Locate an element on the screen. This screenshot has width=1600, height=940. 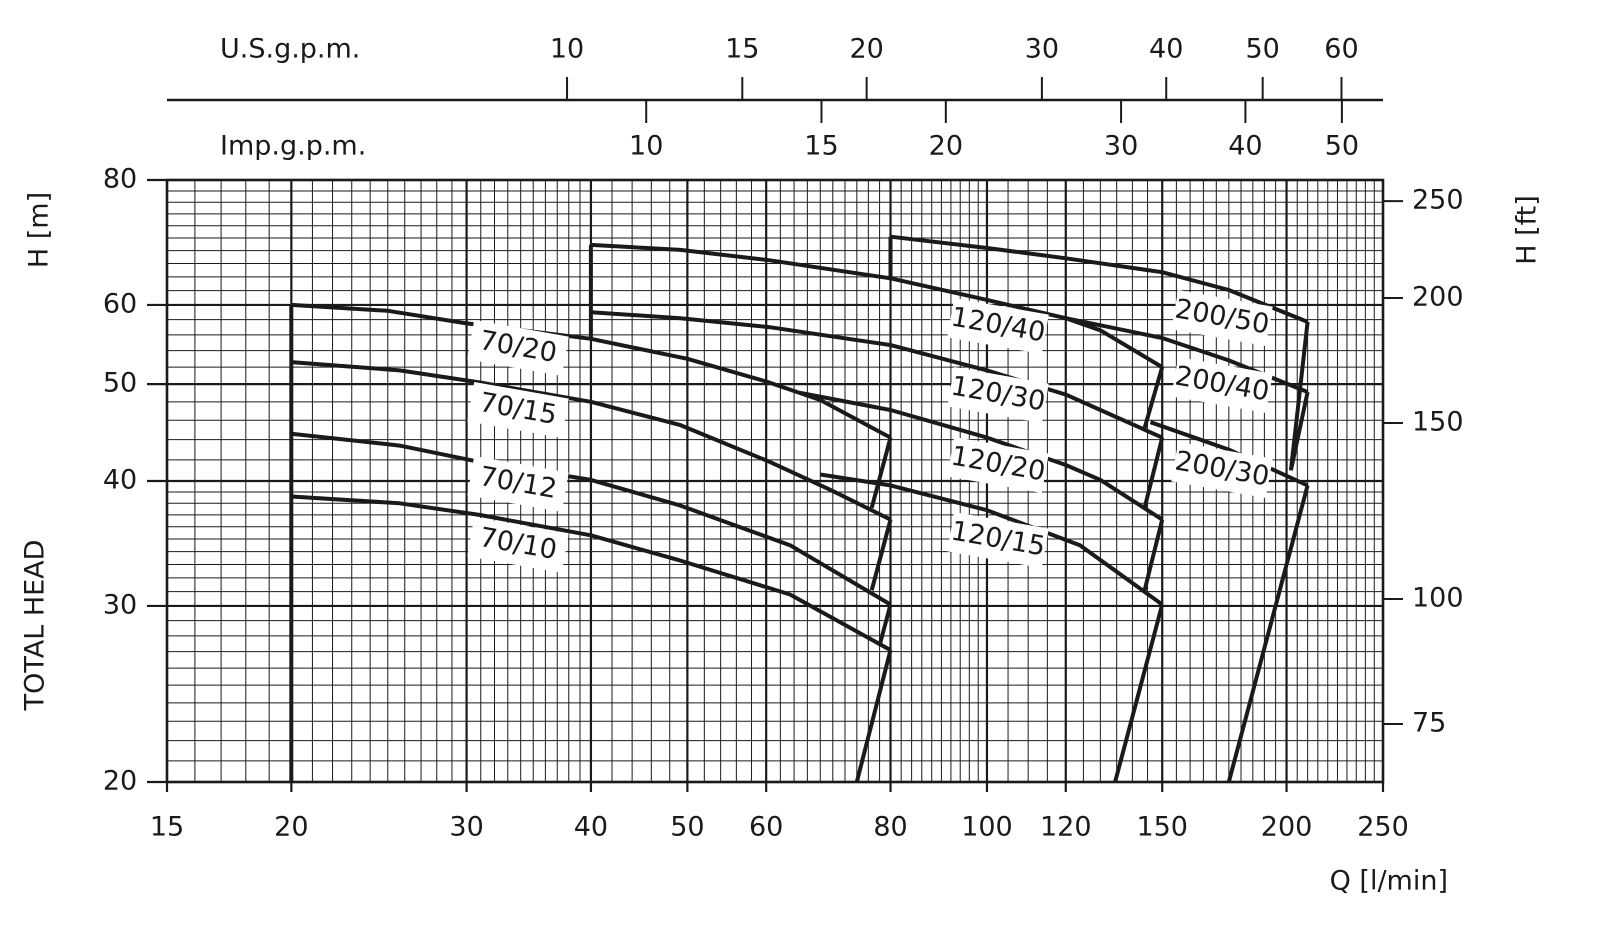
y-tick-label: 60 is located at coordinates (120, 303).